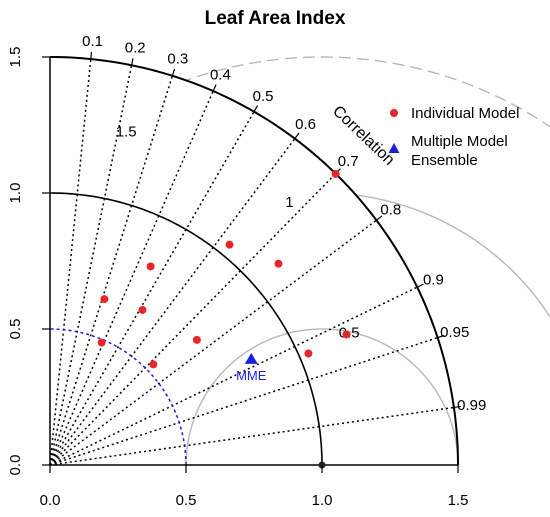 Image resolution: width=550 pixels, height=517 pixels. I want to click on y-tick-label: 1.5, so click(15, 57).